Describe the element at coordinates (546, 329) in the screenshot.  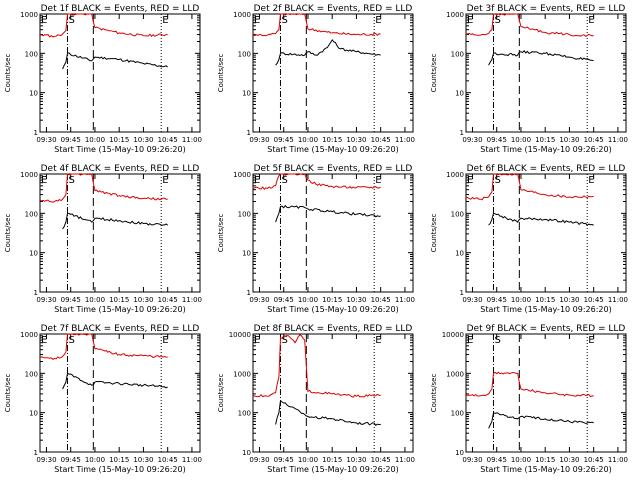
I see `panel-title: Det 9f BLACK = Events, RED = LLD` at that location.